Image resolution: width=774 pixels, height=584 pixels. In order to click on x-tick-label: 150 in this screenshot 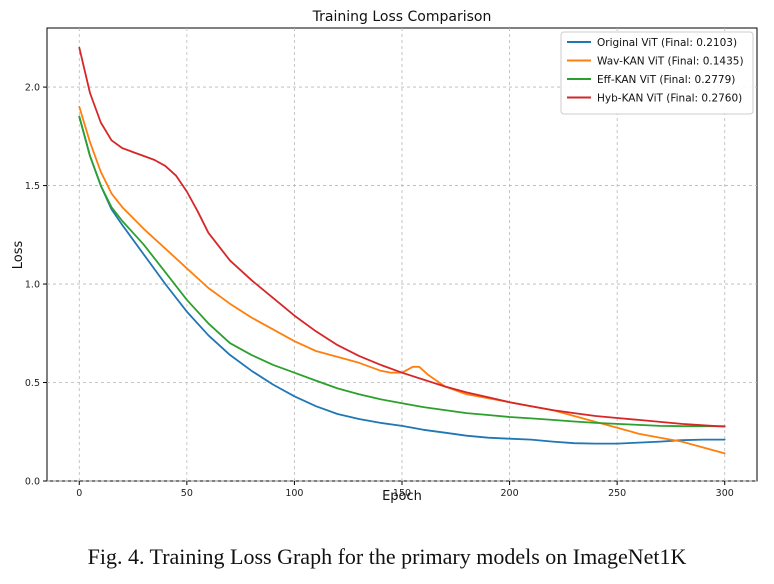, I will do `click(402, 493)`.